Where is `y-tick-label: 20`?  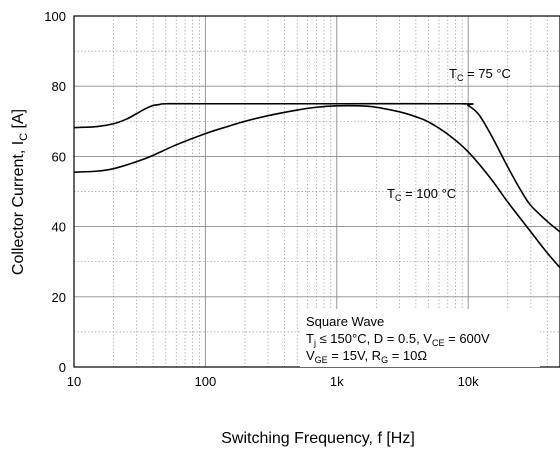
y-tick-label: 20 is located at coordinates (59, 297).